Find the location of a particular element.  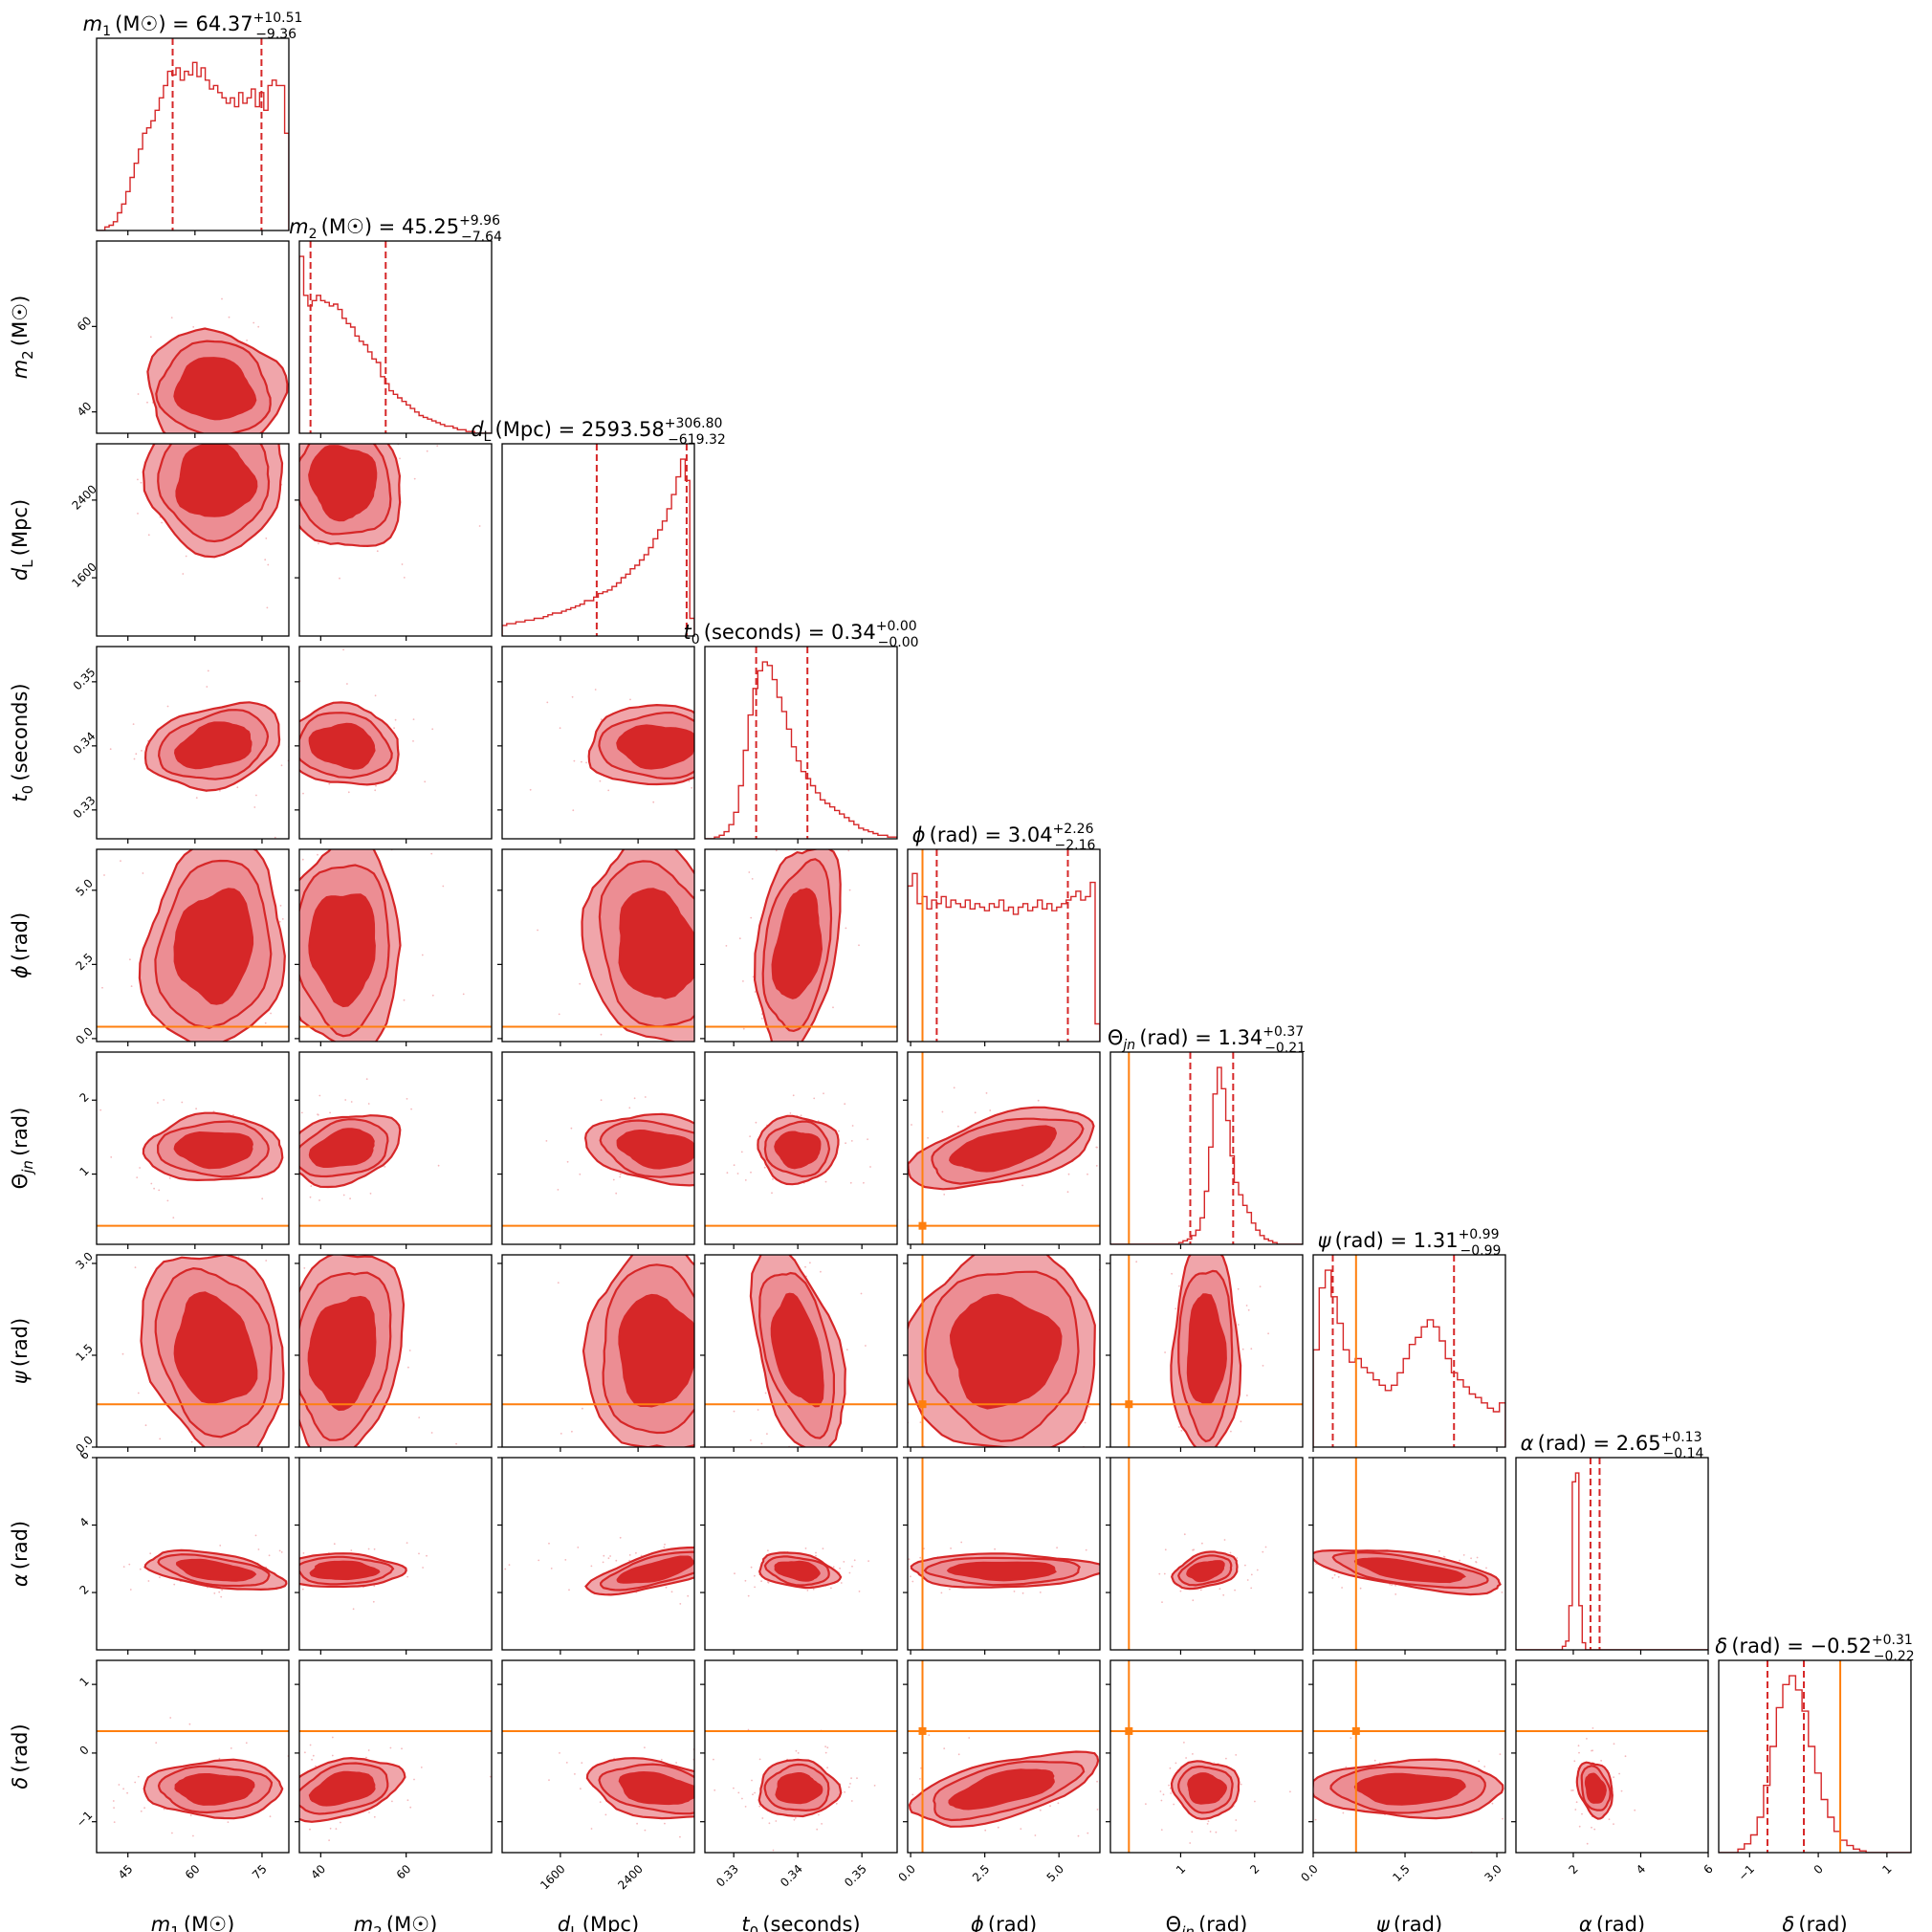

x-axis-label-delta: δ (rad) is located at coordinates (1814, 1922).